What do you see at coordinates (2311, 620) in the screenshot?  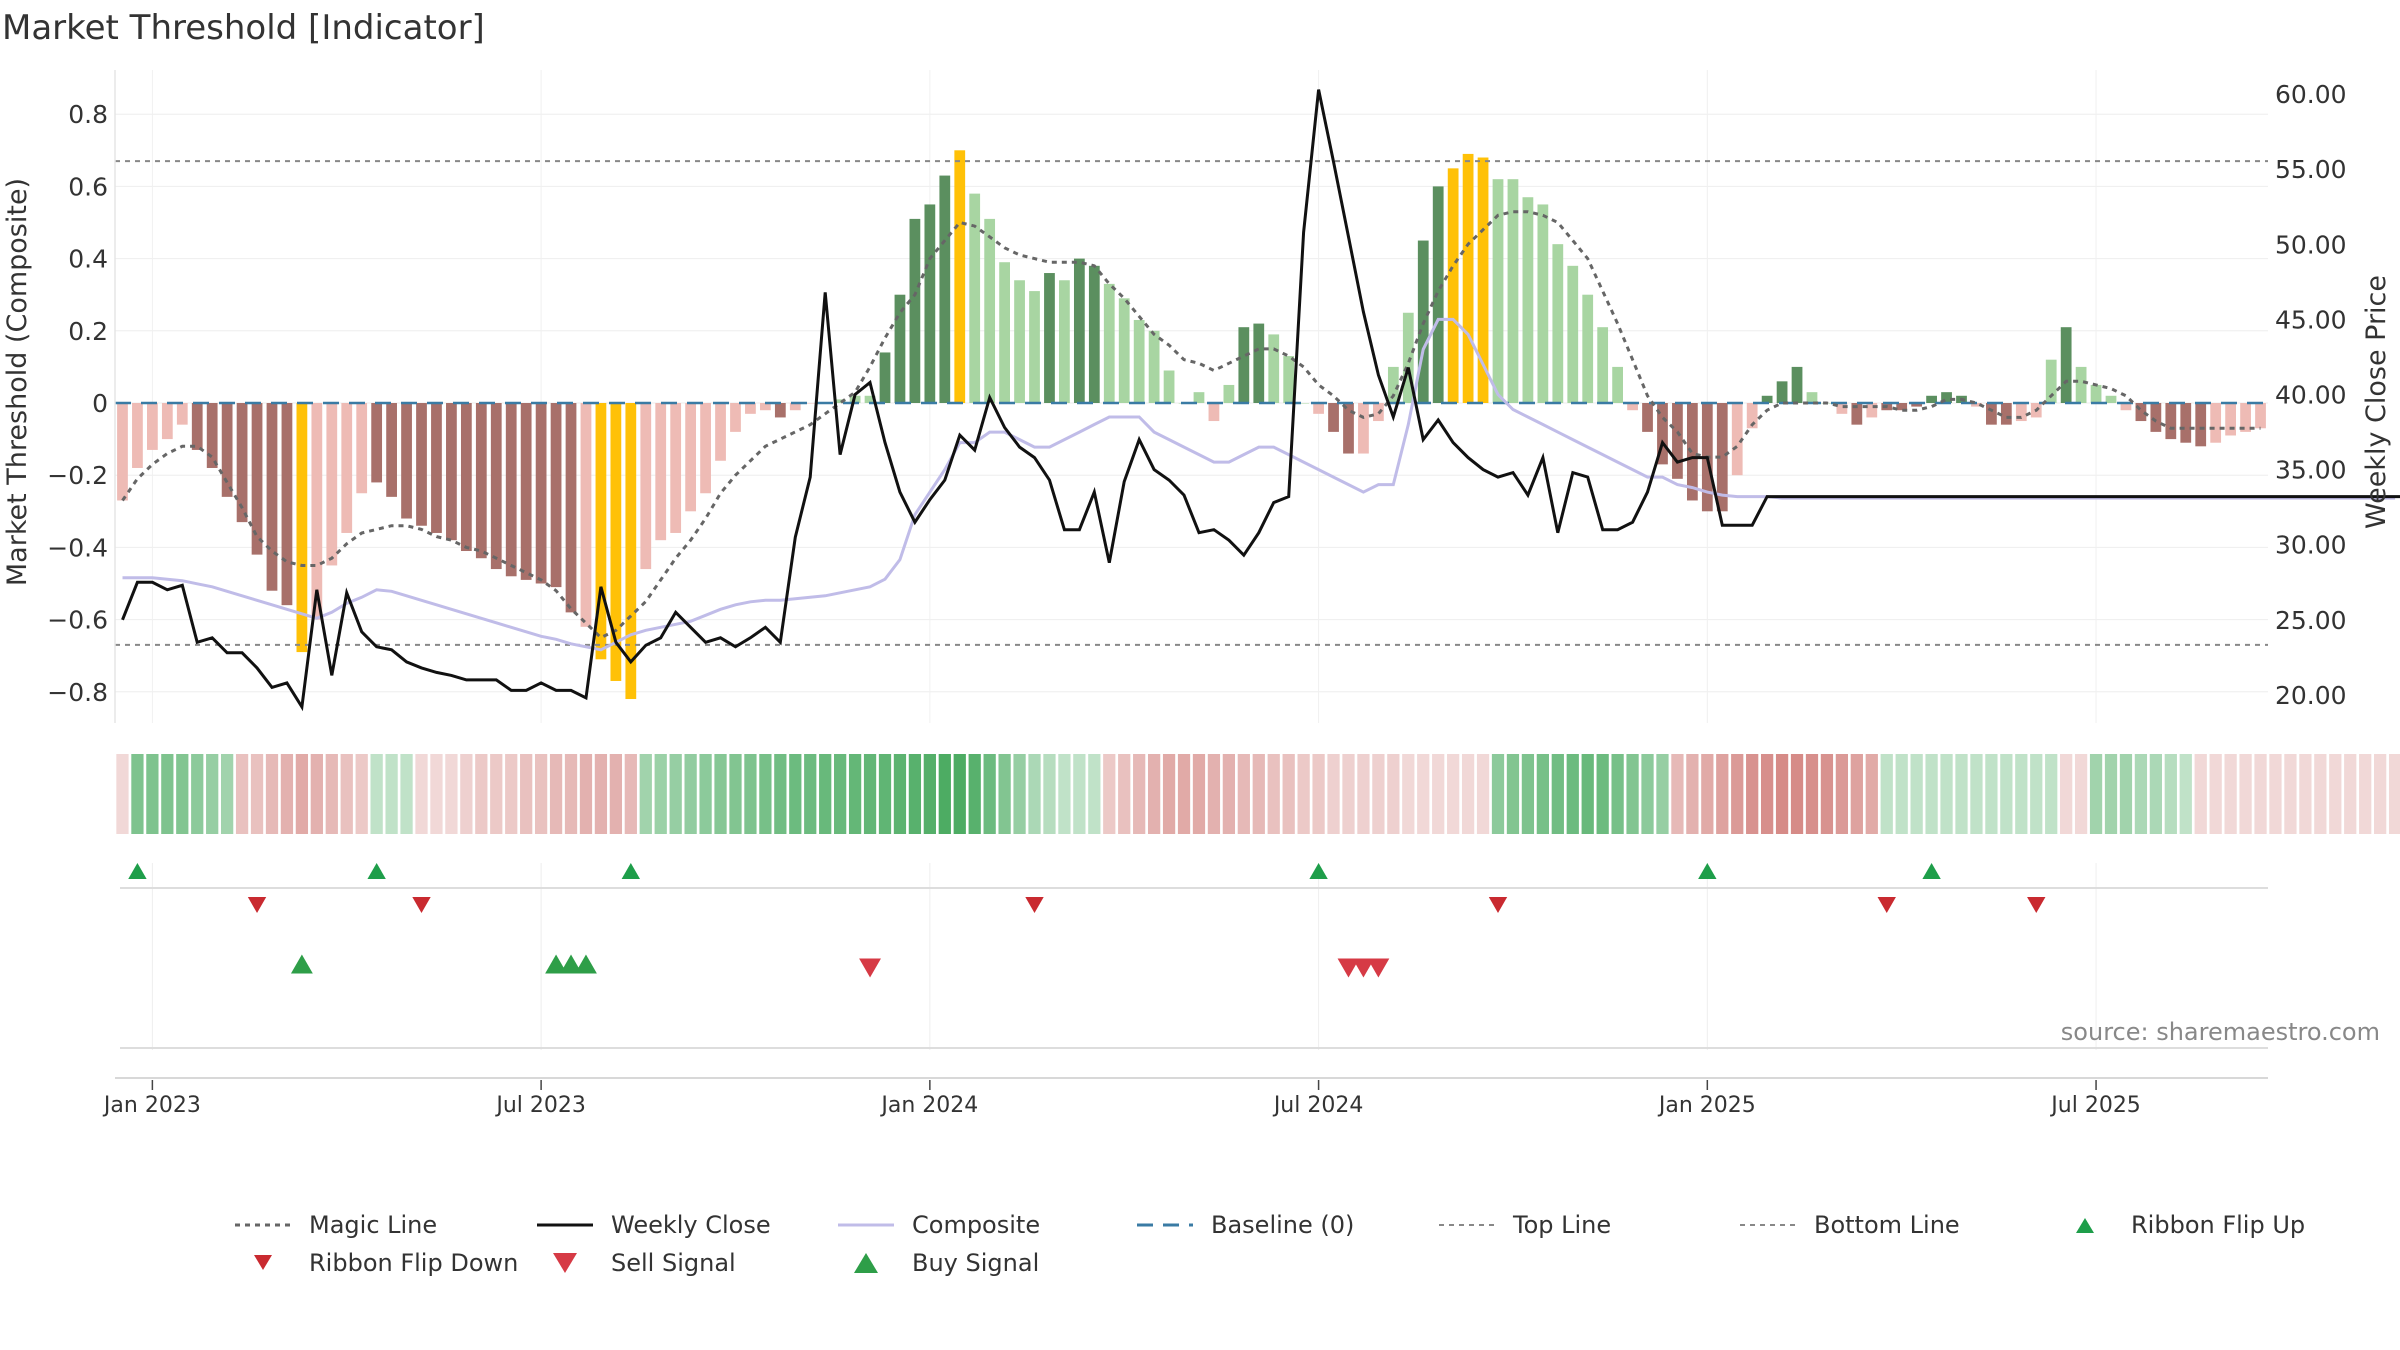 I see `y-right-tick-label: 25.00` at bounding box center [2311, 620].